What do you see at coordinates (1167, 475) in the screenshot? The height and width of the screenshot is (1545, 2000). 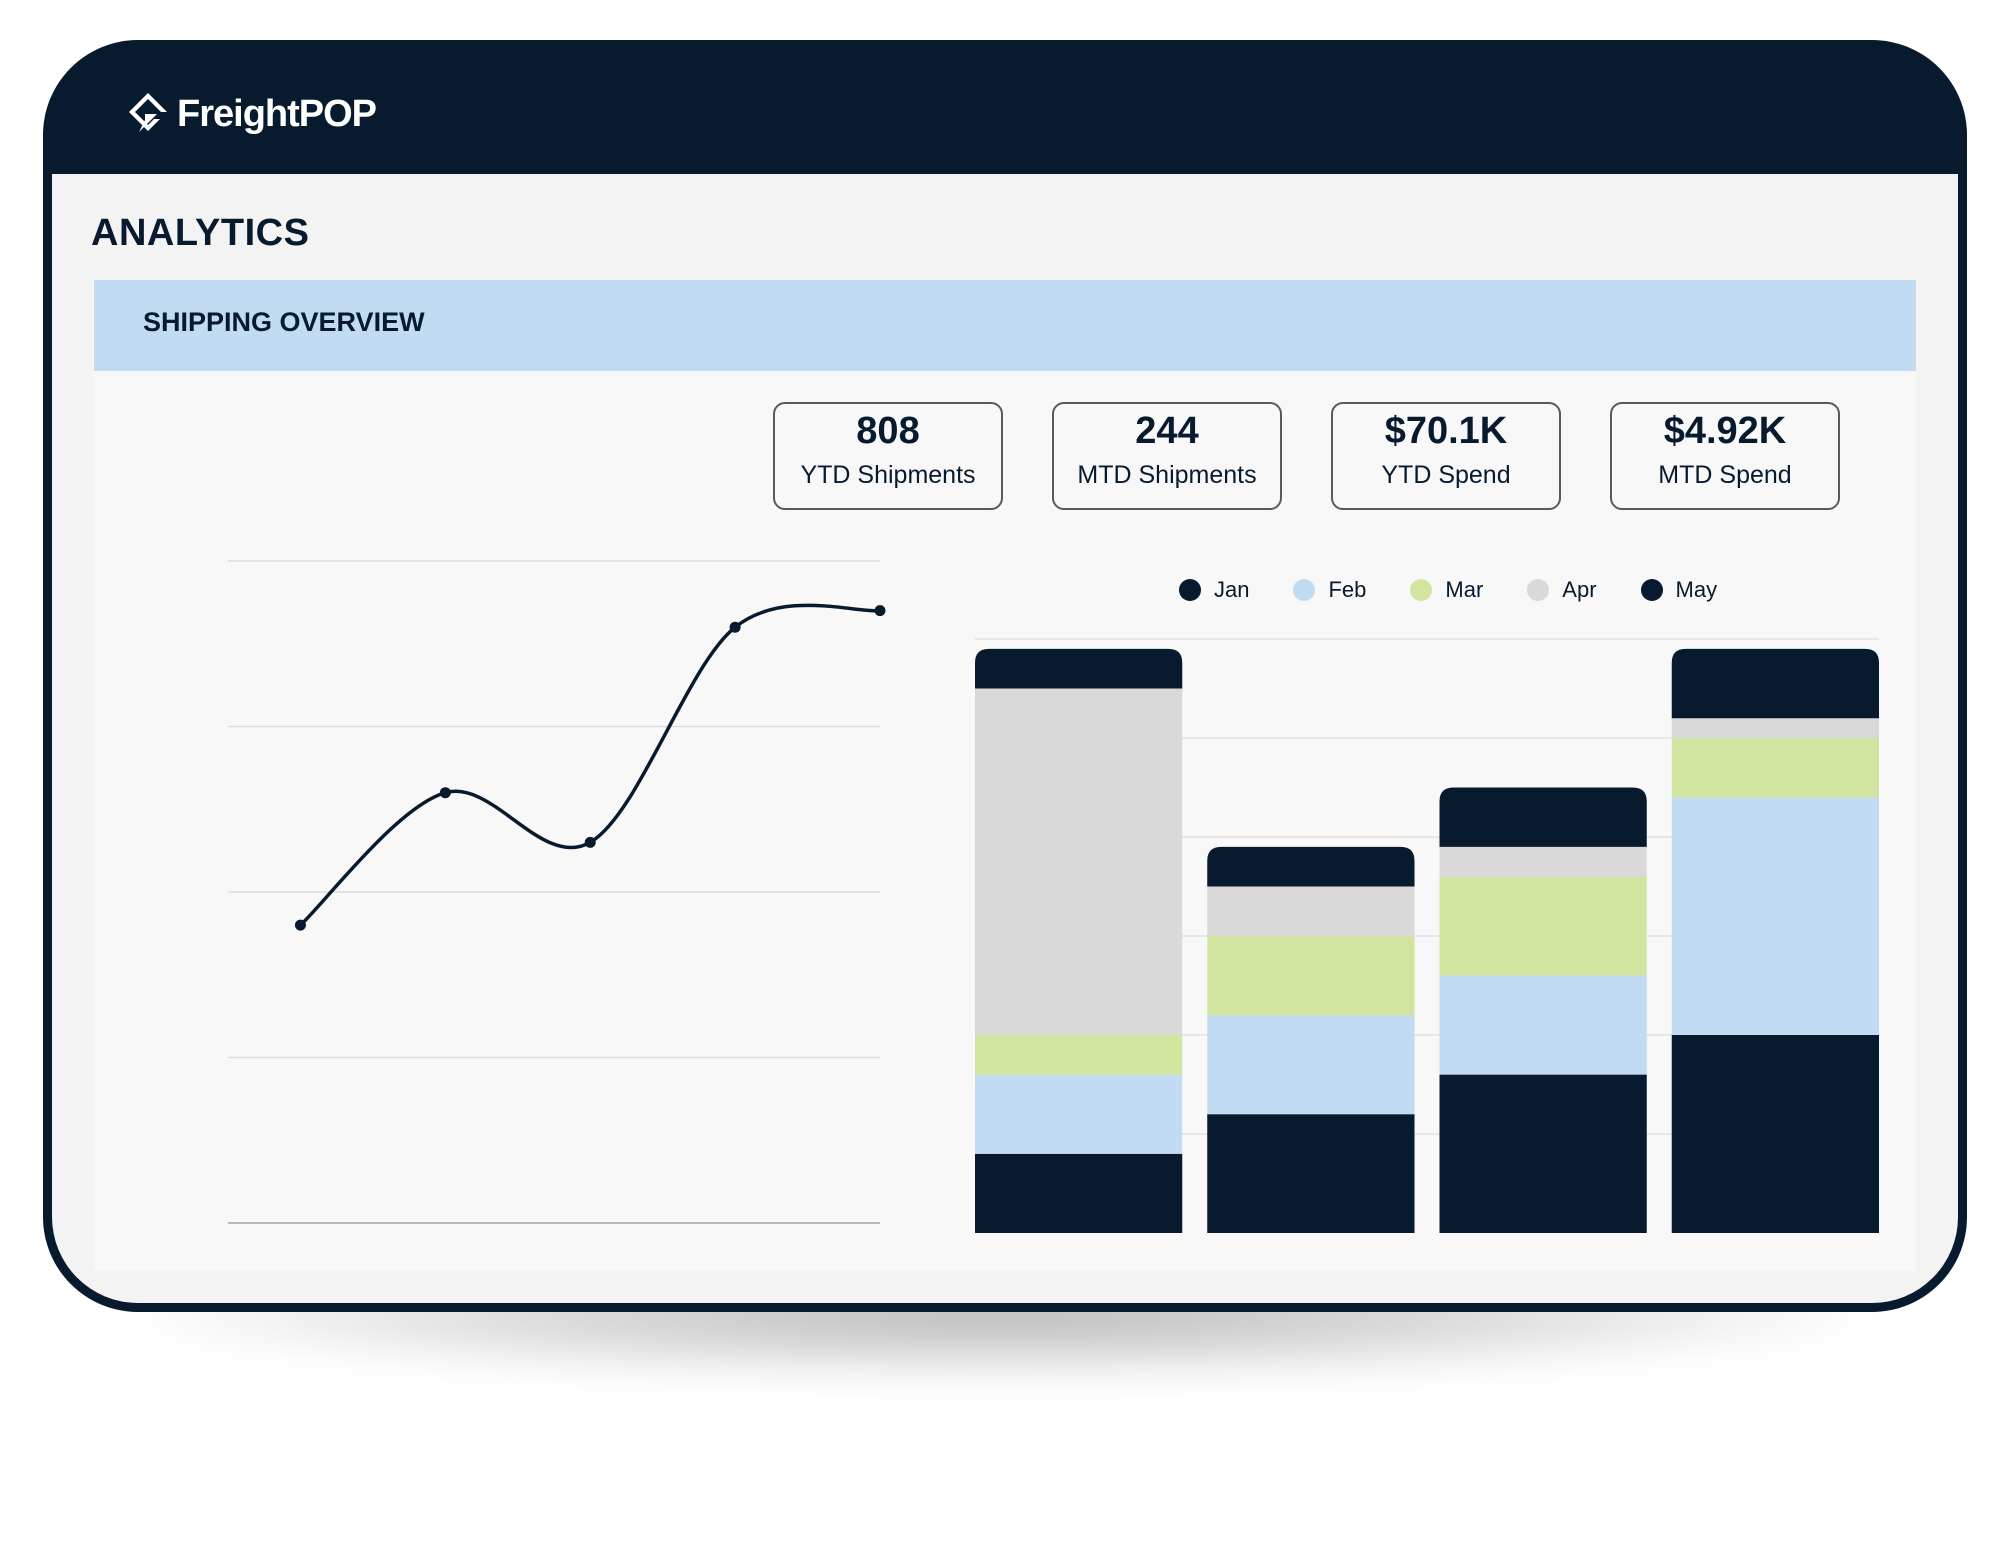 I see `kpi-label: MTD Shipments` at bounding box center [1167, 475].